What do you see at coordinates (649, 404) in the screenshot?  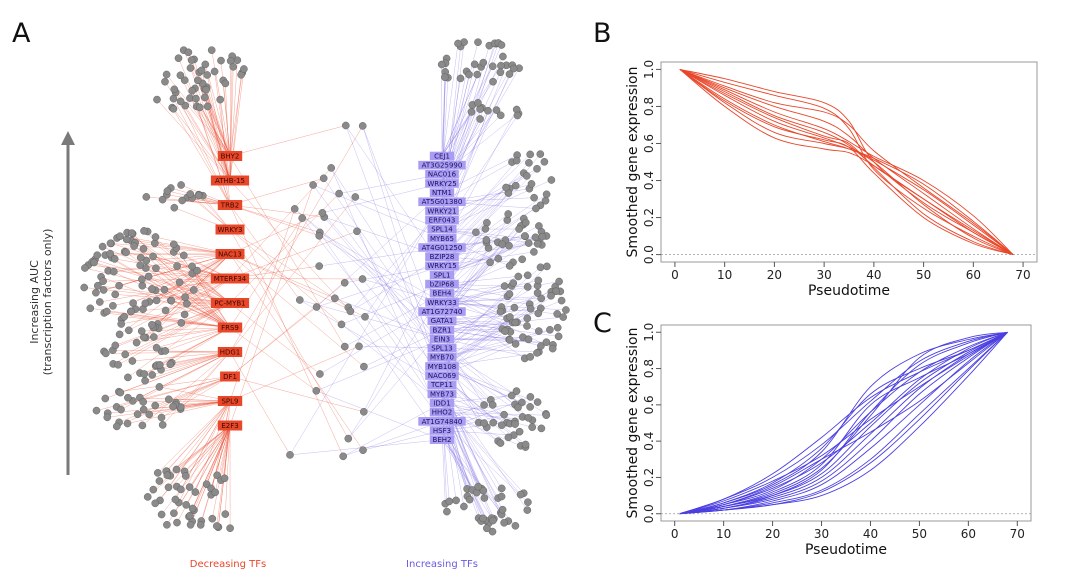 I see `y-tick-label: 0.6` at bounding box center [649, 404].